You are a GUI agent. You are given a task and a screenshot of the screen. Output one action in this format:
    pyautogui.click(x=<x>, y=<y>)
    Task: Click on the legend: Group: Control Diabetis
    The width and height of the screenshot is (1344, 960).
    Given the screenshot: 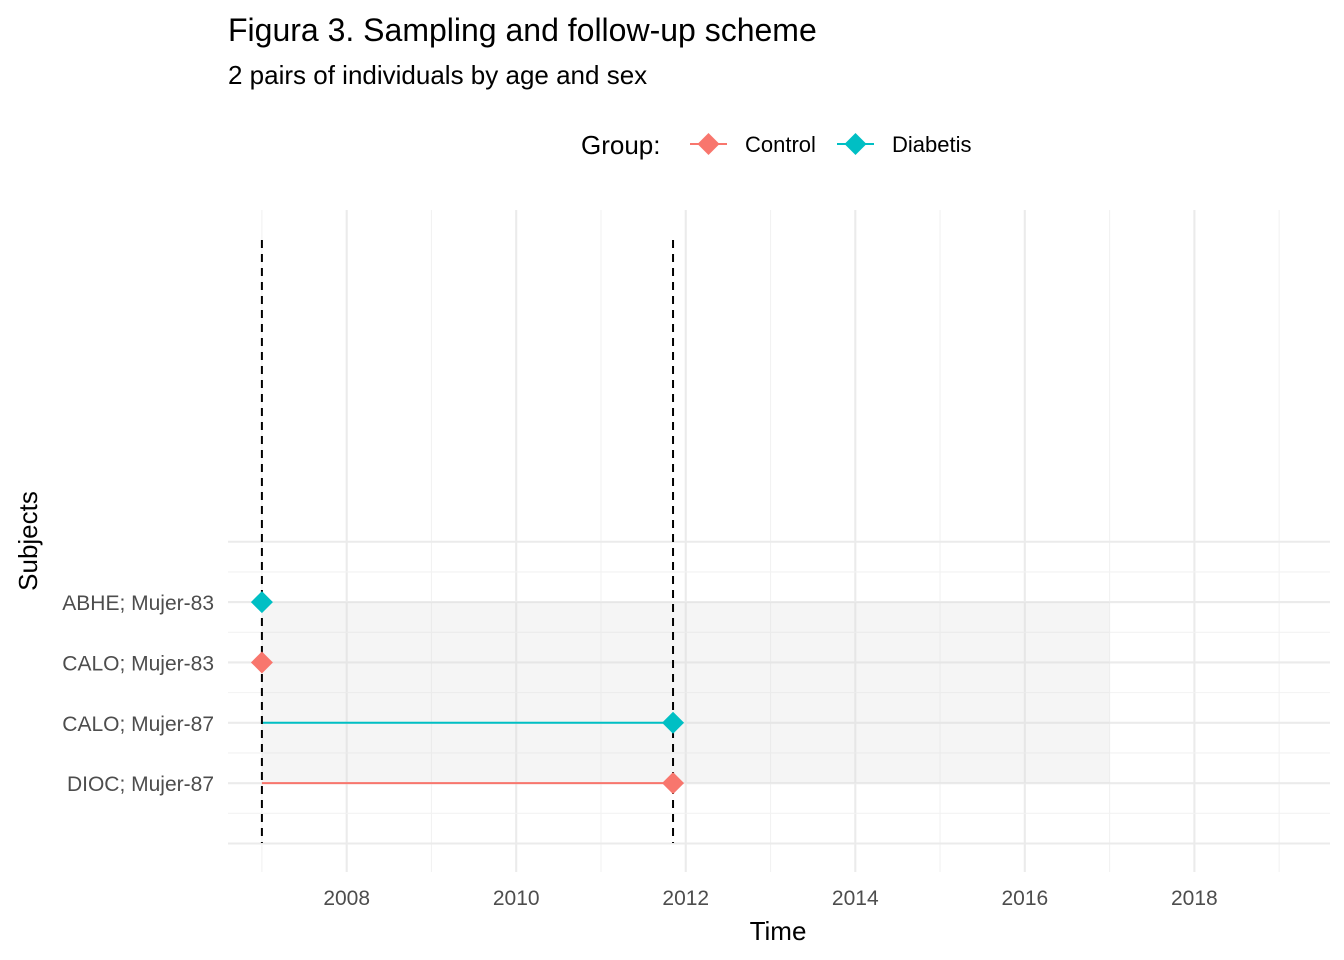 What is the action you would take?
    pyautogui.click(x=776, y=145)
    